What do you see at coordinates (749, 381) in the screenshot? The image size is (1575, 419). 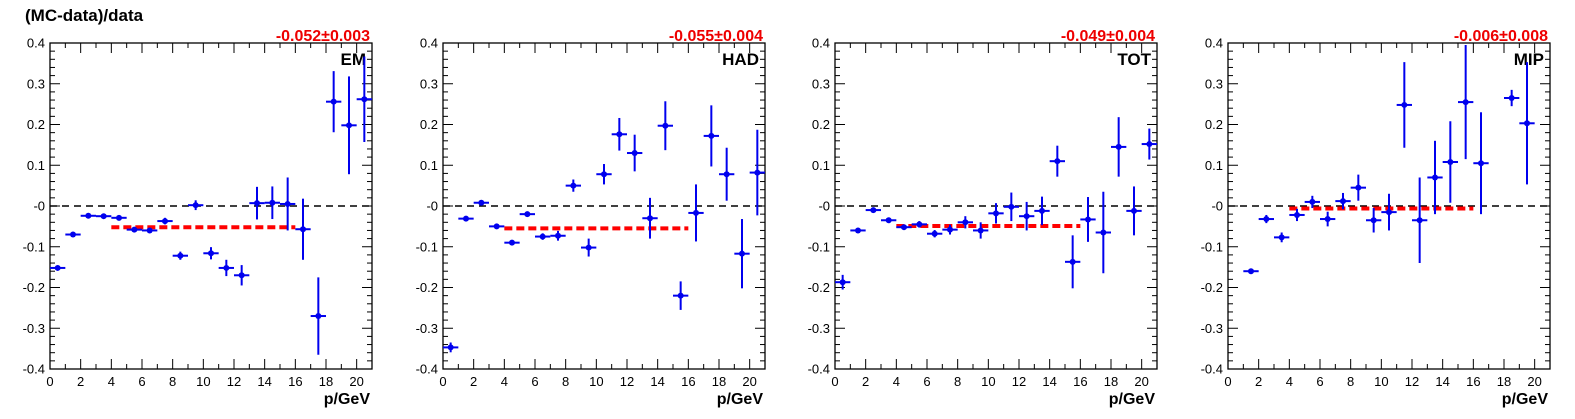 I see `x-tick-label: 20` at bounding box center [749, 381].